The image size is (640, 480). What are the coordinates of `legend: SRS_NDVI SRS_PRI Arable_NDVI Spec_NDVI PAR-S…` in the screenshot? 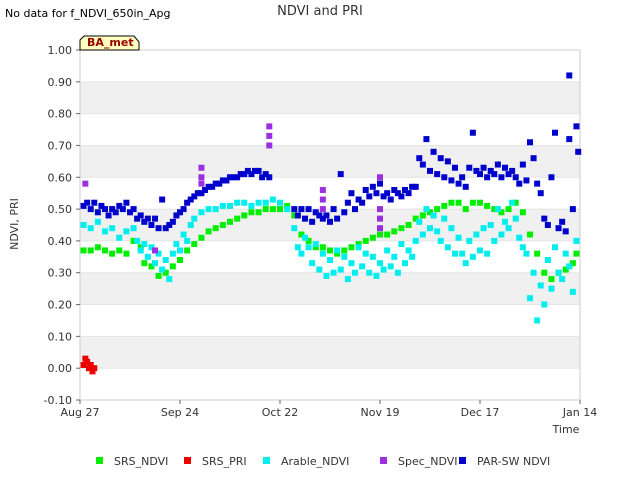 It's located at (323, 461).